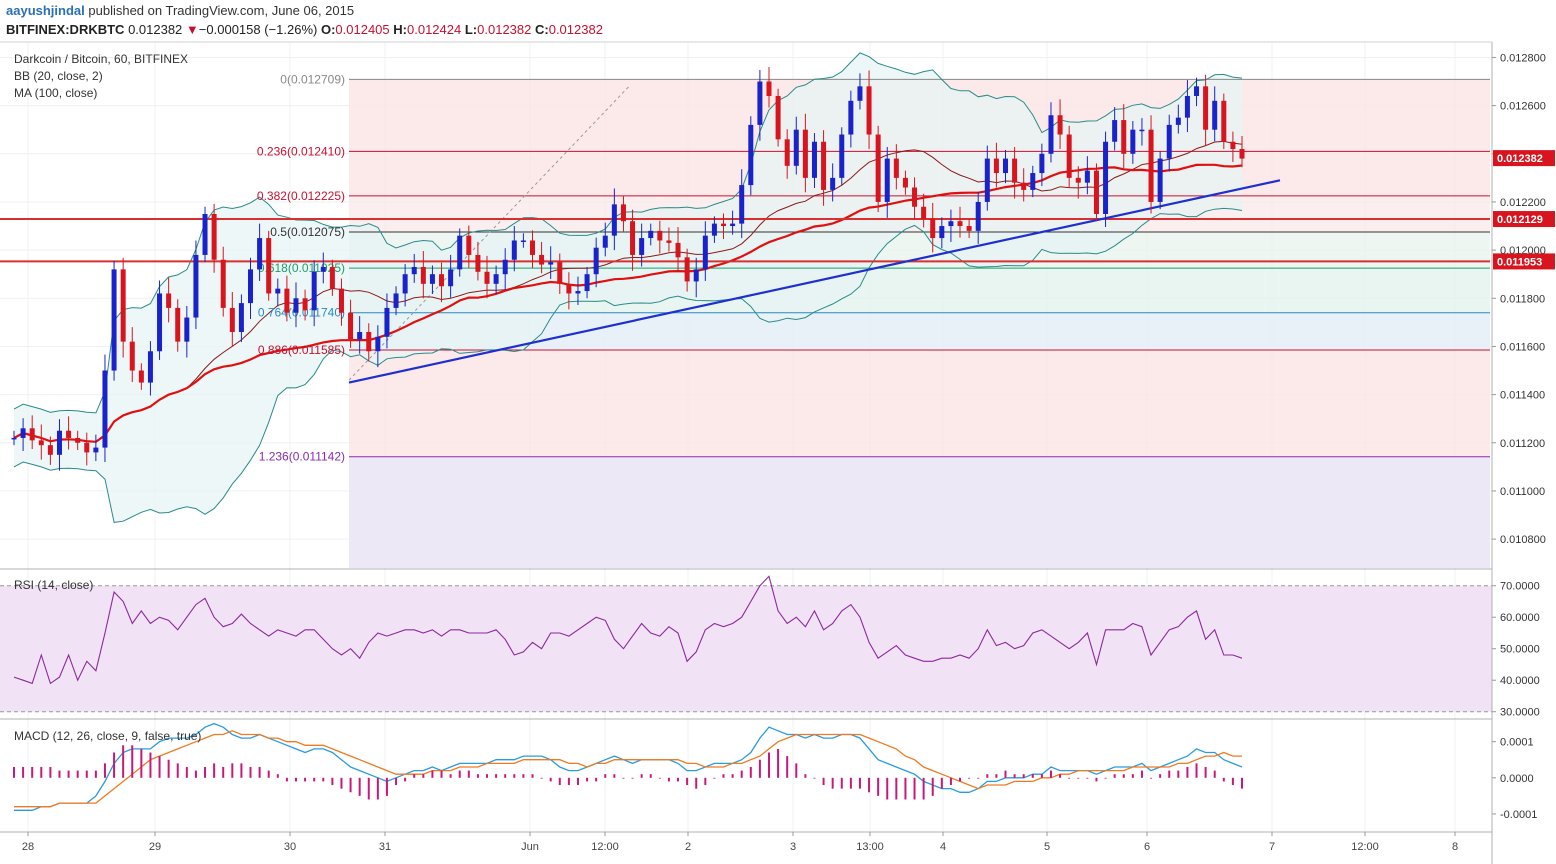 The width and height of the screenshot is (1556, 864). What do you see at coordinates (688, 847) in the screenshot?
I see `x-tick-label: 2` at bounding box center [688, 847].